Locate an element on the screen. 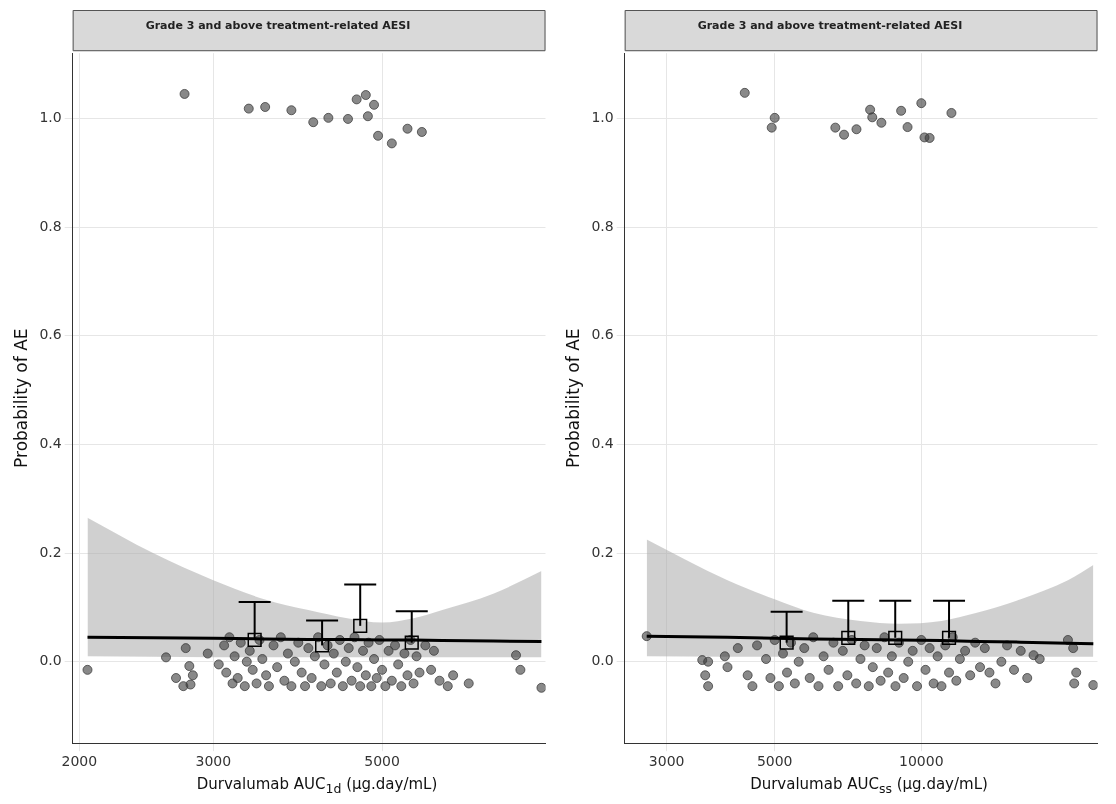 This screenshot has height=804, width=1116. x-tick-label: 10000 is located at coordinates (921, 761).